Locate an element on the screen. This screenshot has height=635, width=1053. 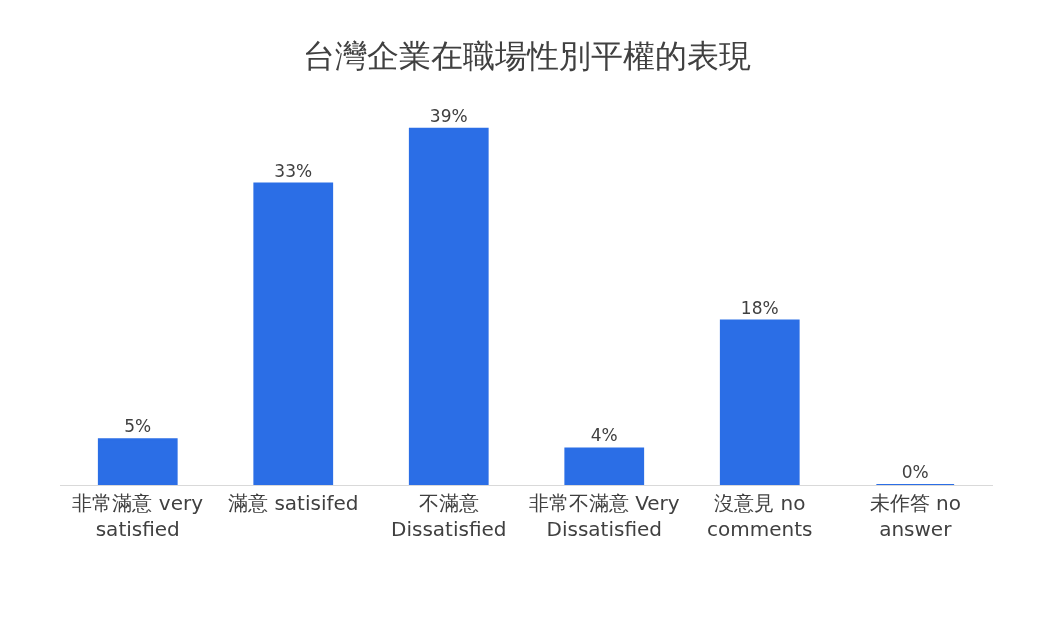
data-label: 18% is located at coordinates (759, 307).